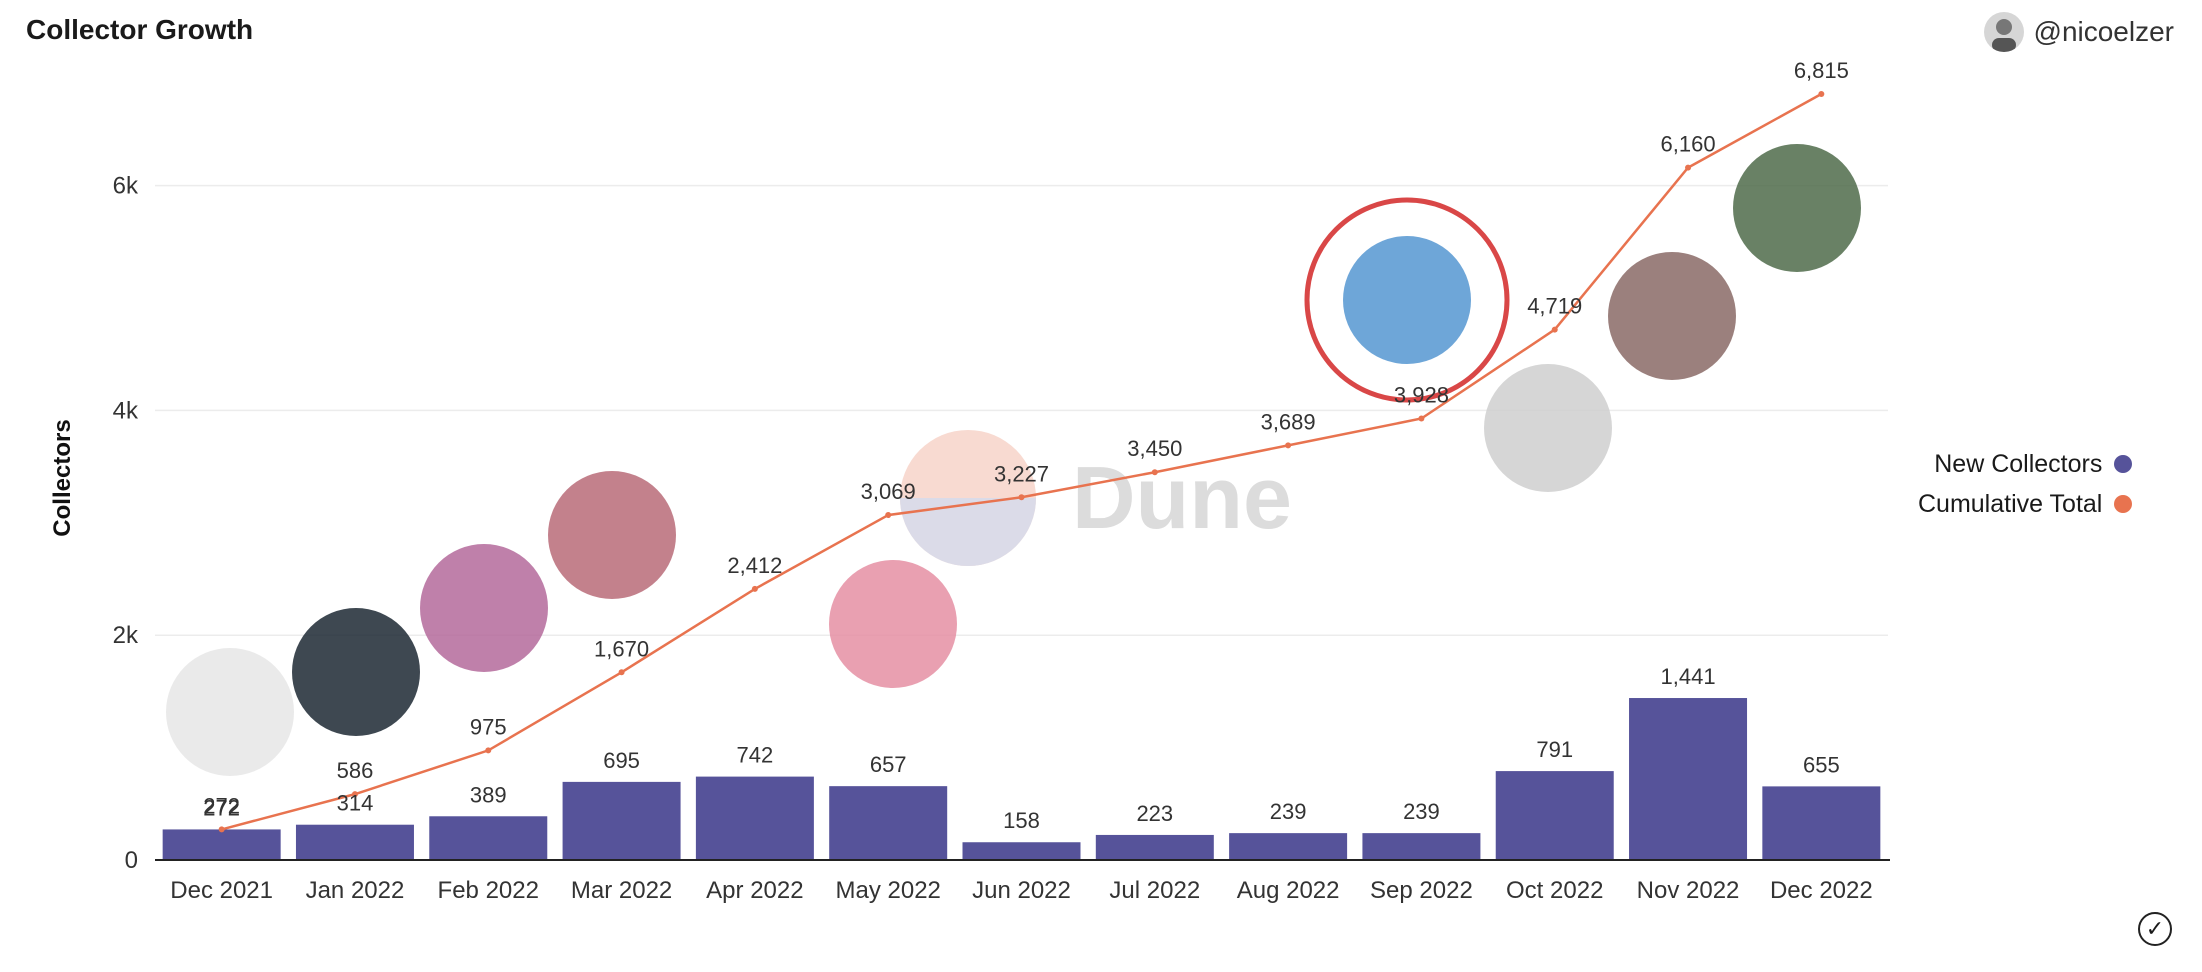 Image resolution: width=2202 pixels, height=972 pixels. I want to click on y-tick-label: 0, so click(131, 860).